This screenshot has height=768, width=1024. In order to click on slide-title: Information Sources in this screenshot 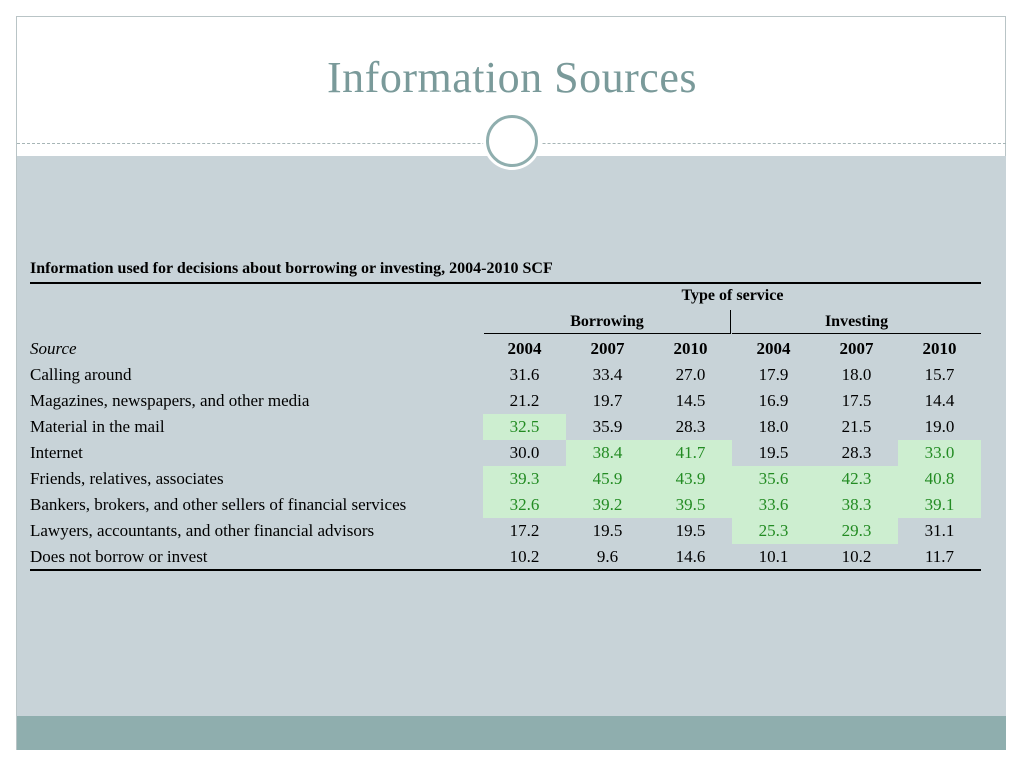, I will do `click(512, 77)`.